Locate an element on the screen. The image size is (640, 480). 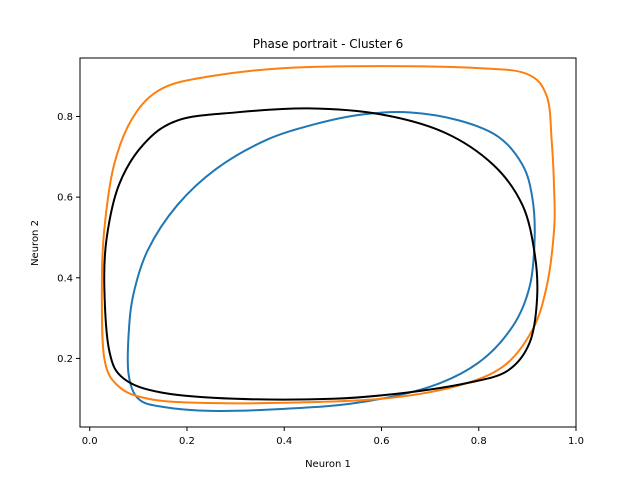
y-tick-label: 0.4 is located at coordinates (65, 278).